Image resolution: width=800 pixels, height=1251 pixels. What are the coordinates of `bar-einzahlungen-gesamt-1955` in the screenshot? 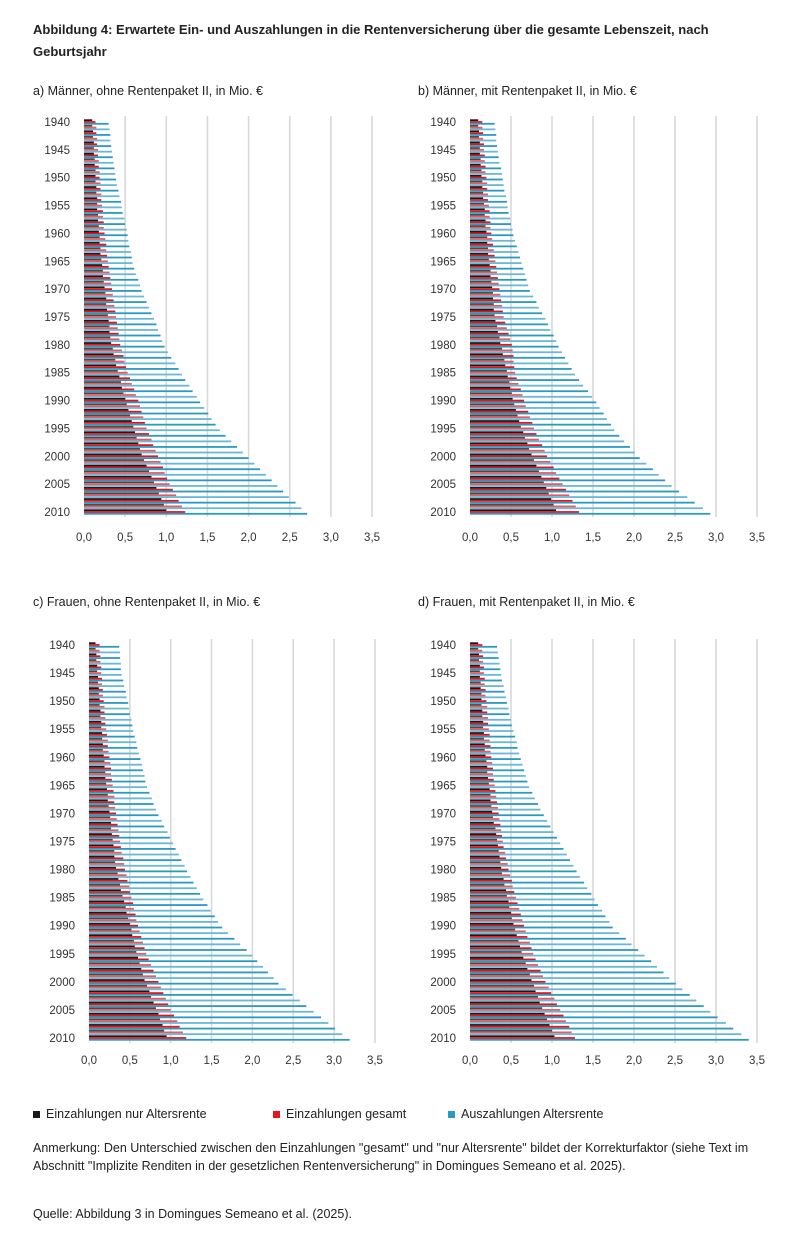 It's located at (479, 205).